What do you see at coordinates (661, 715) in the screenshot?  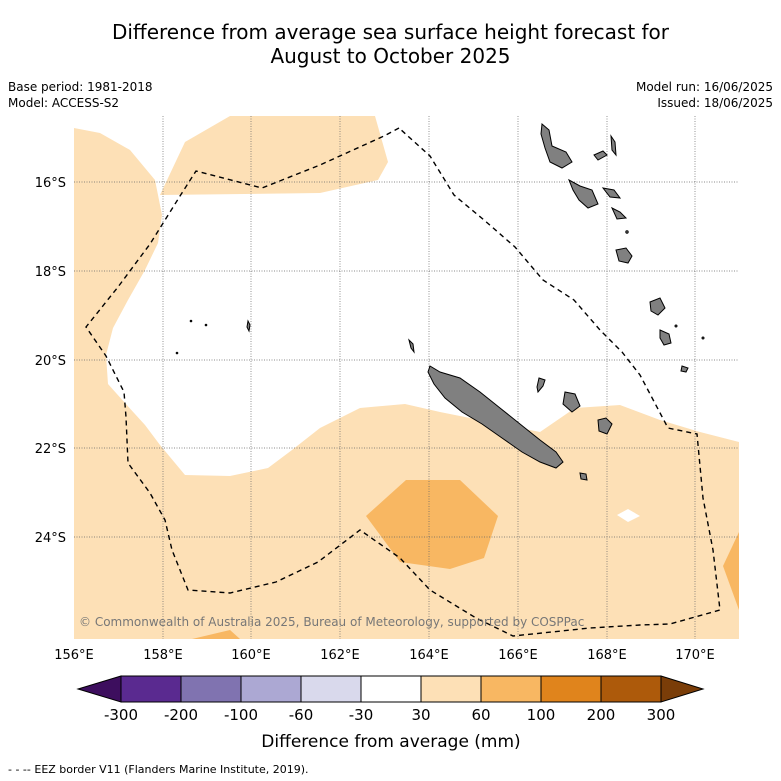 I see `colorbar-tick-label: 300` at bounding box center [661, 715].